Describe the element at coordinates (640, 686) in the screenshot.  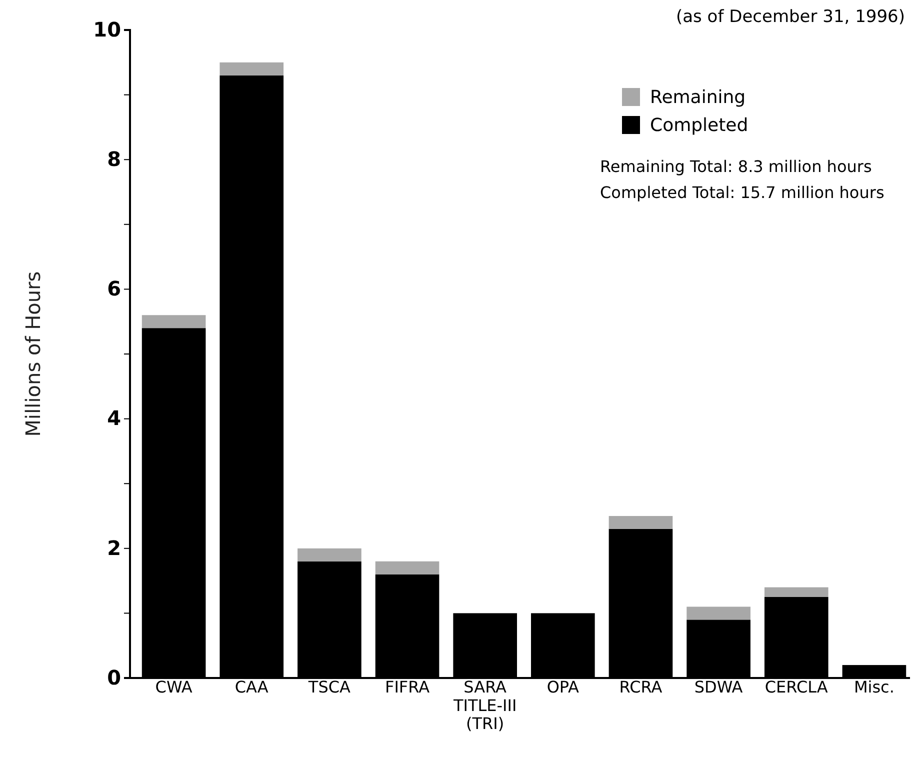
I see `x-tick-label: RCRA` at that location.